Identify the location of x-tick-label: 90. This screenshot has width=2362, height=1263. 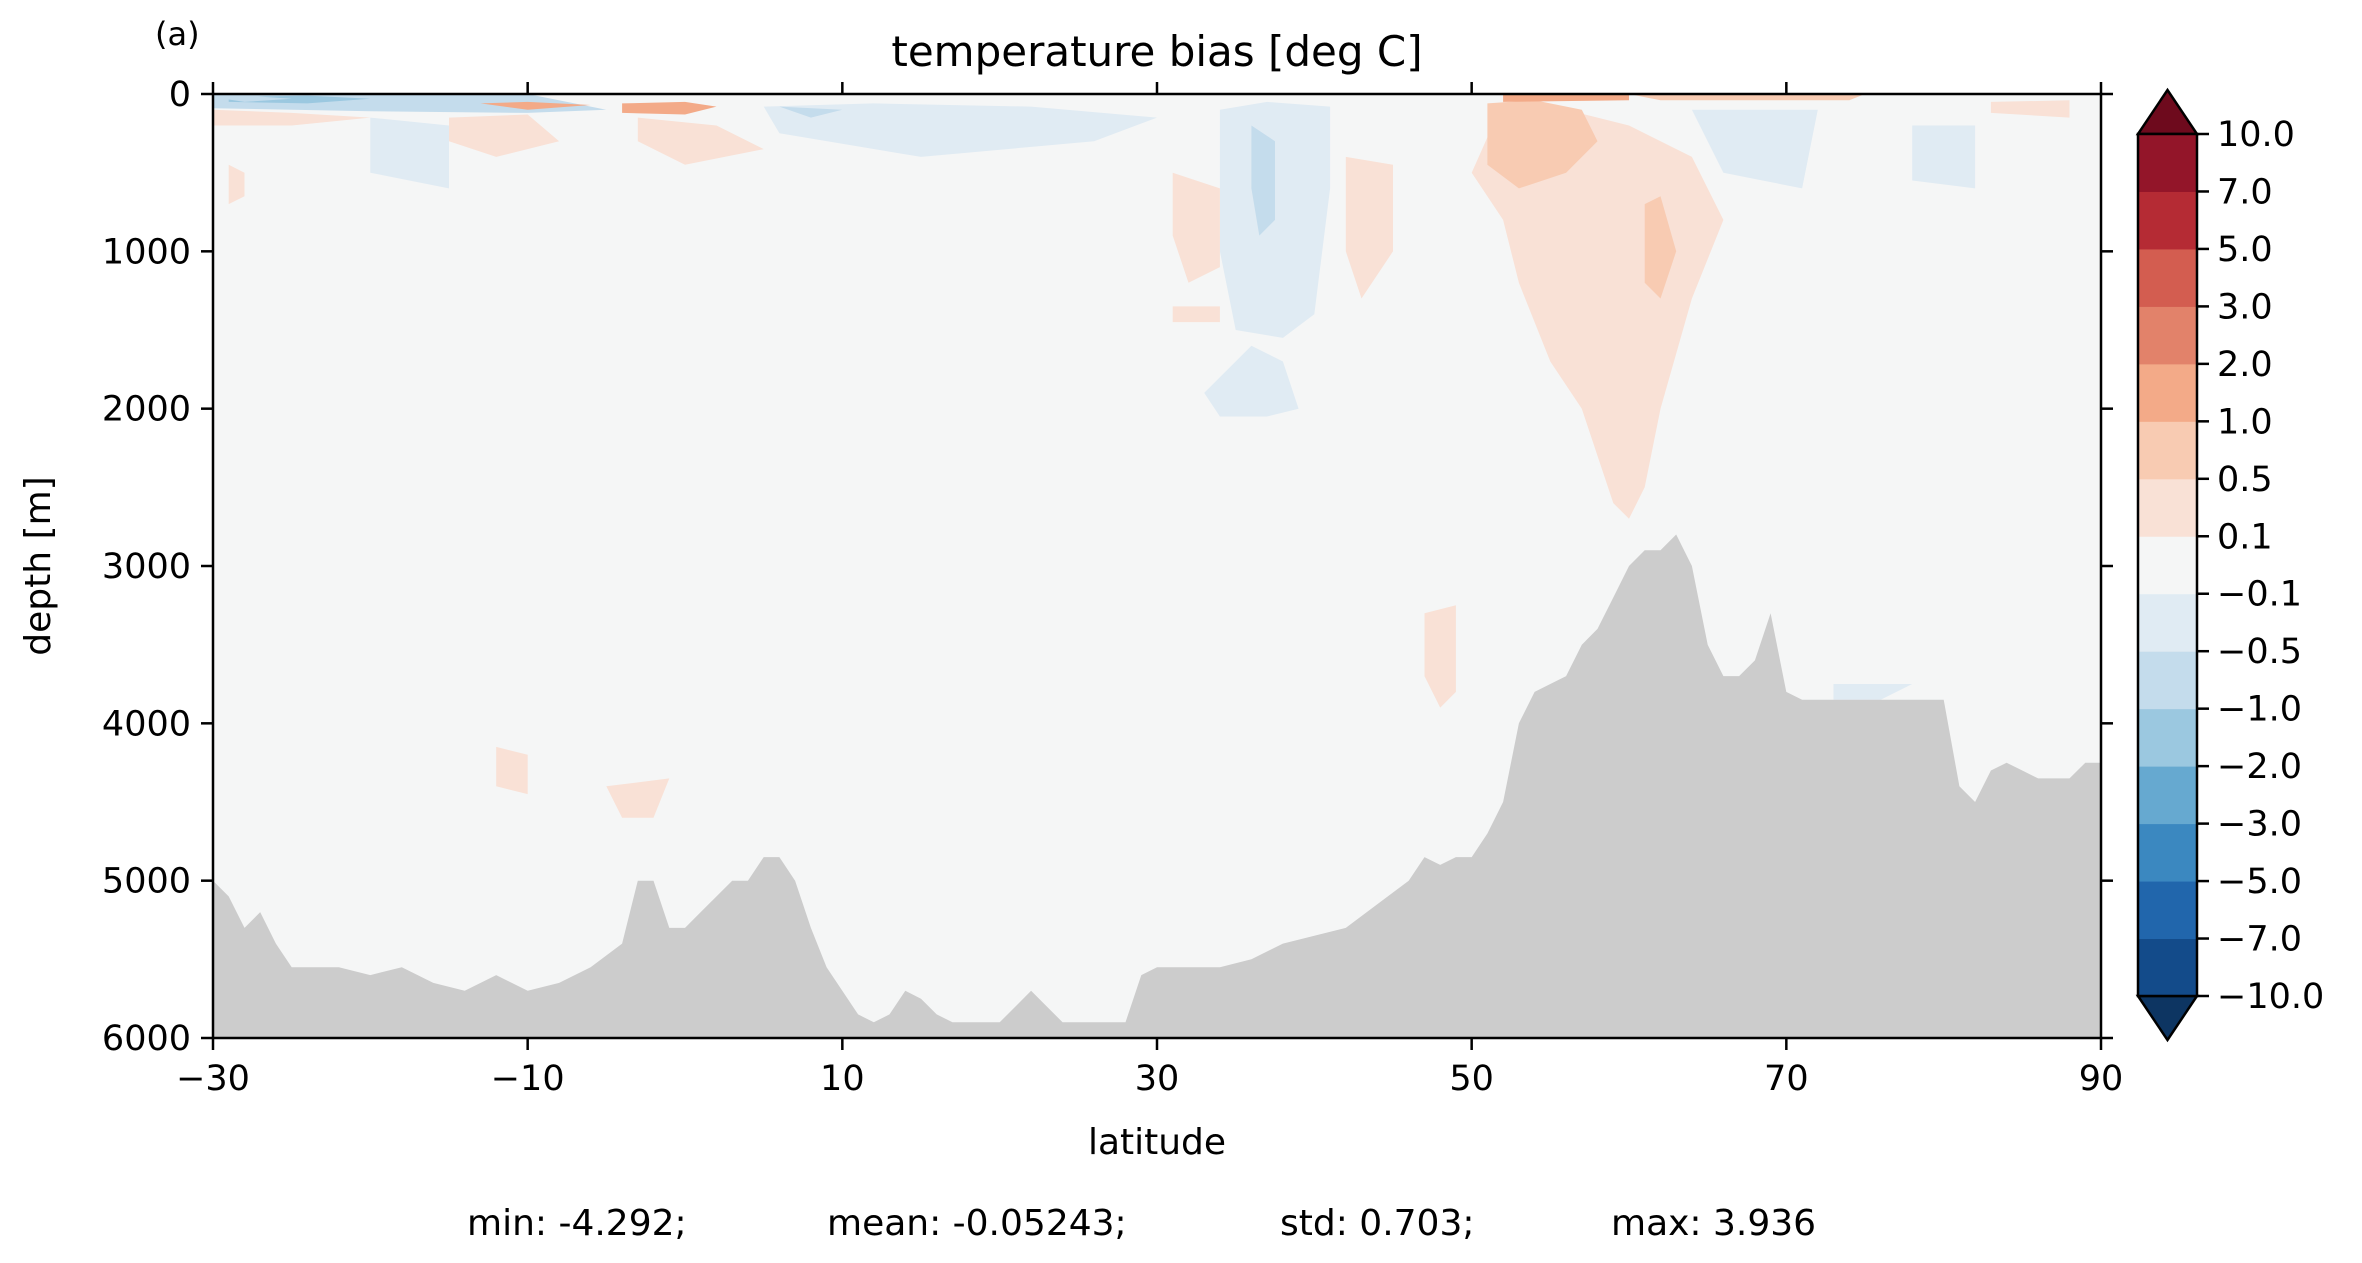
(2101, 1079).